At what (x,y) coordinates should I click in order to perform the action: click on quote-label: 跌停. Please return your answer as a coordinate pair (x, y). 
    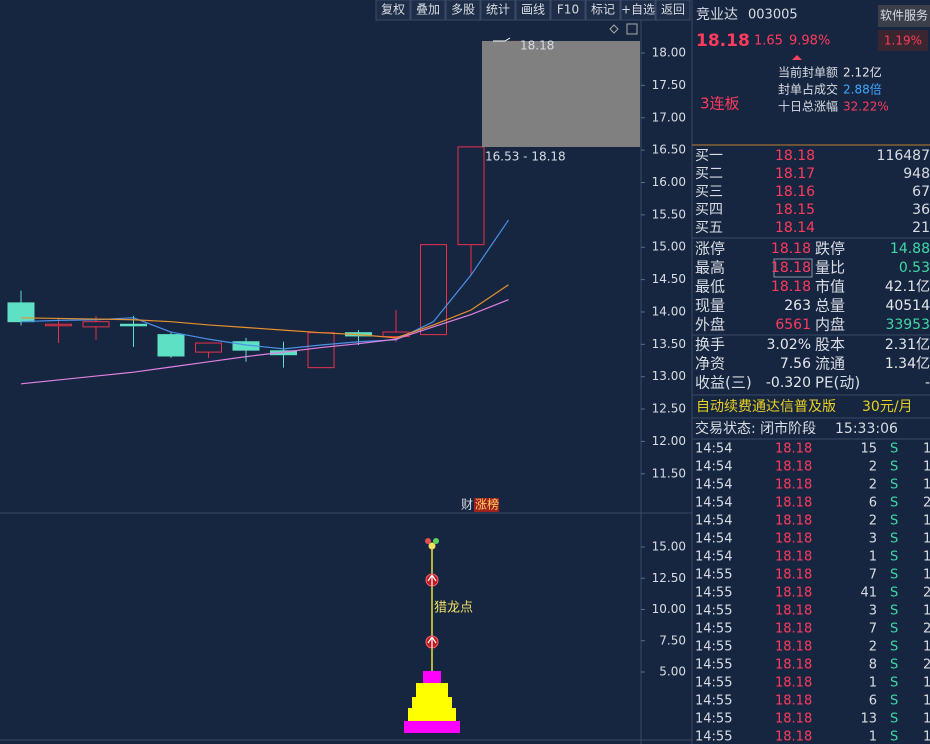
    Looking at the image, I should click on (830, 249).